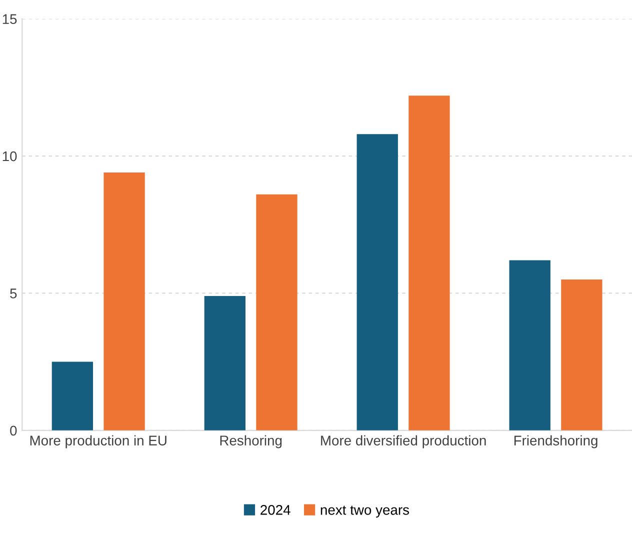  What do you see at coordinates (251, 441) in the screenshot?
I see `x-tick-label: Reshoring` at bounding box center [251, 441].